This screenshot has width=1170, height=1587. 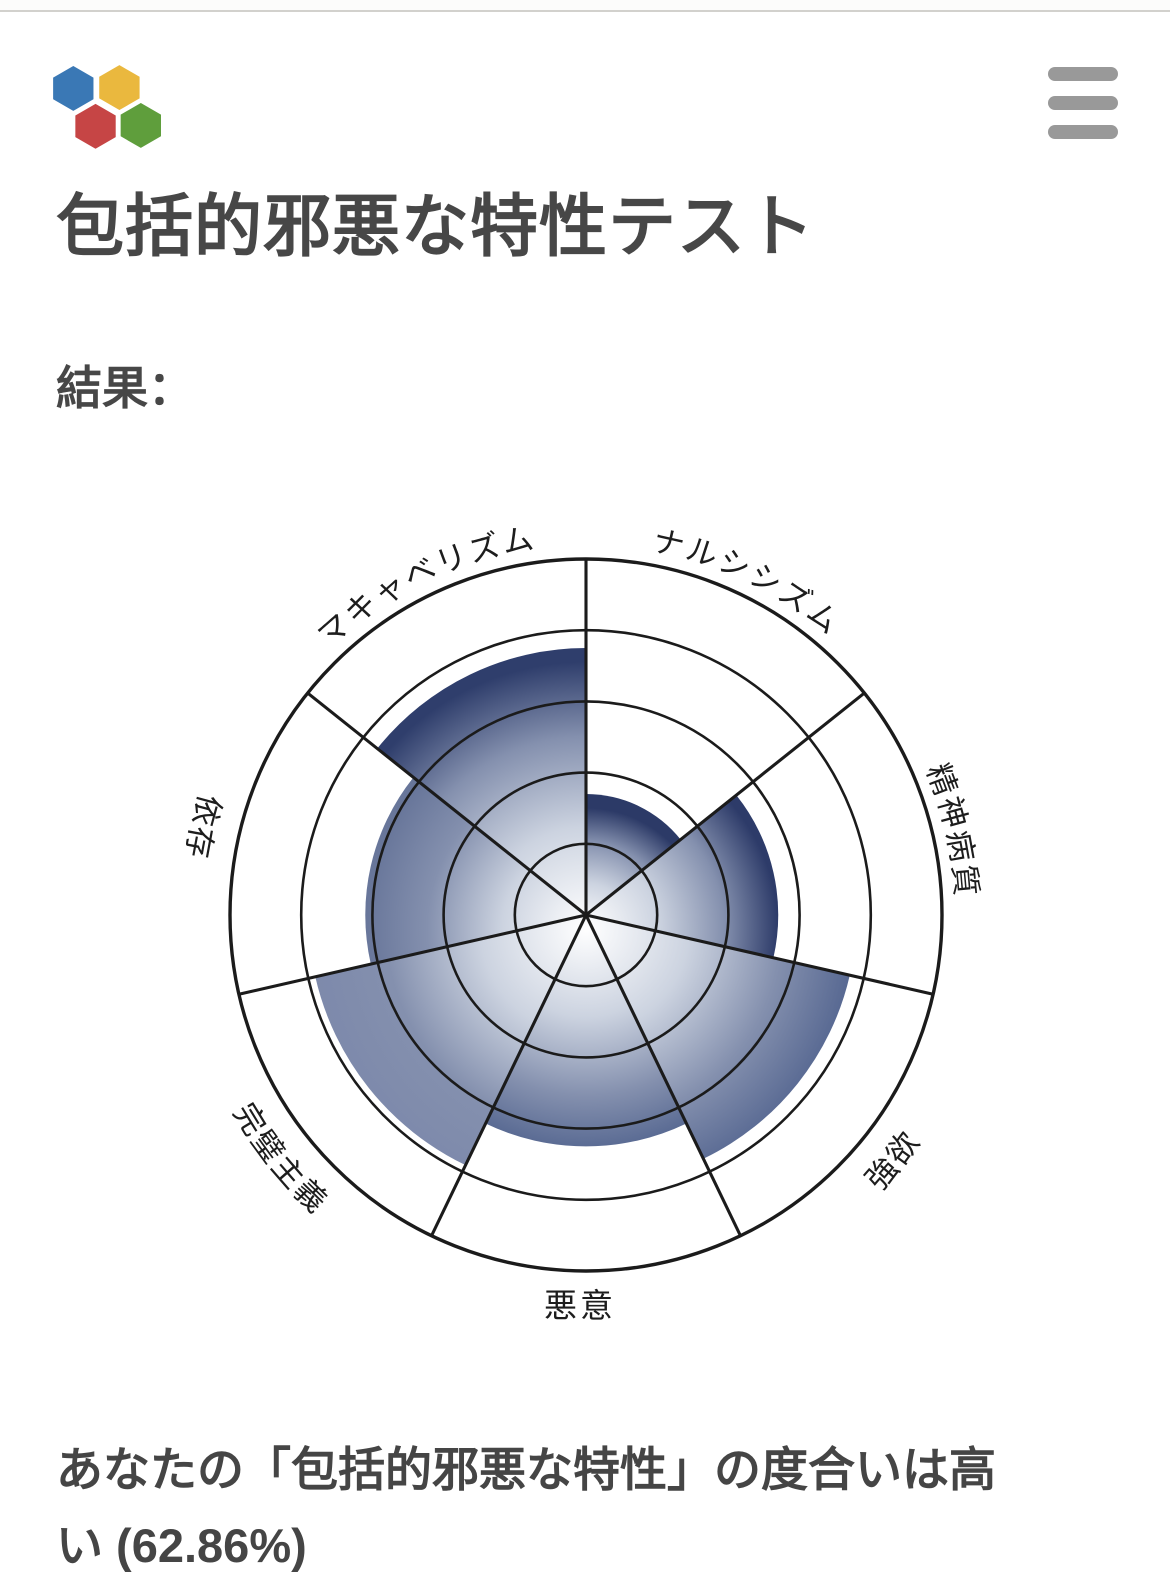 I want to click on logo-hex-blue, so click(x=73, y=88).